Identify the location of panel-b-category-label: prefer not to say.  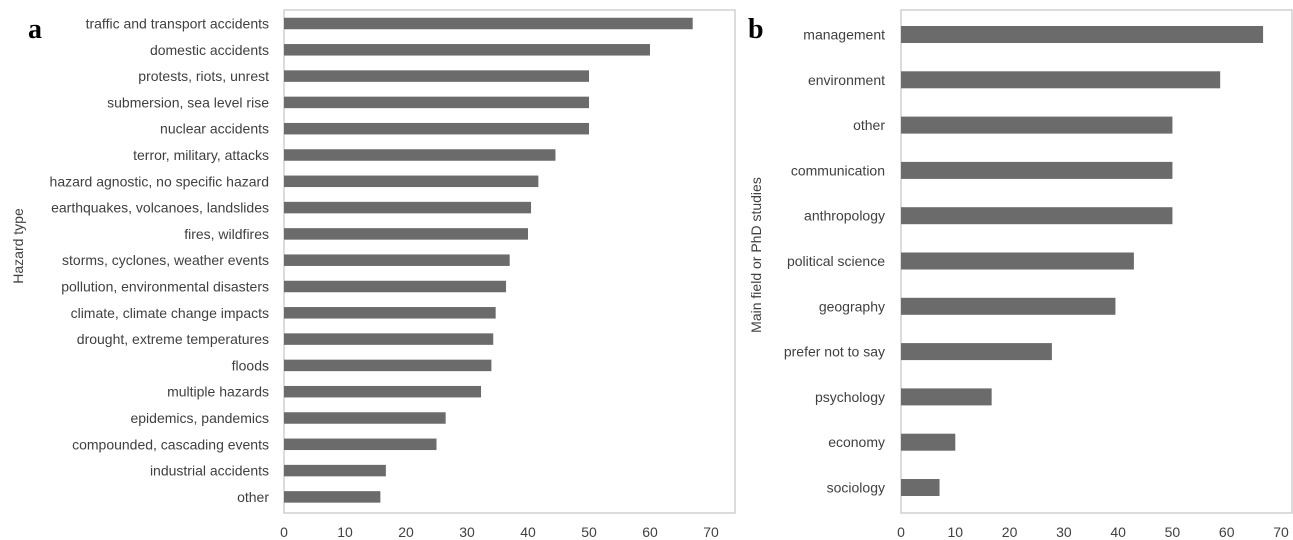
(834, 352).